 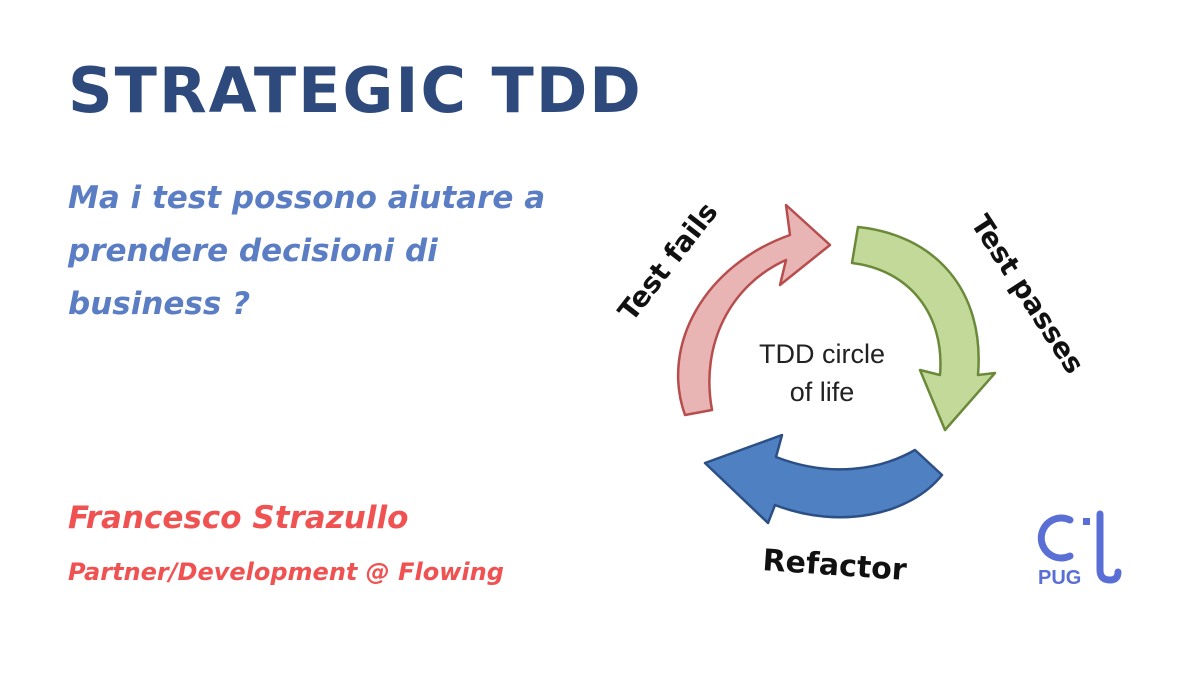 I want to click on label-refactor: Refactor, so click(x=834, y=565).